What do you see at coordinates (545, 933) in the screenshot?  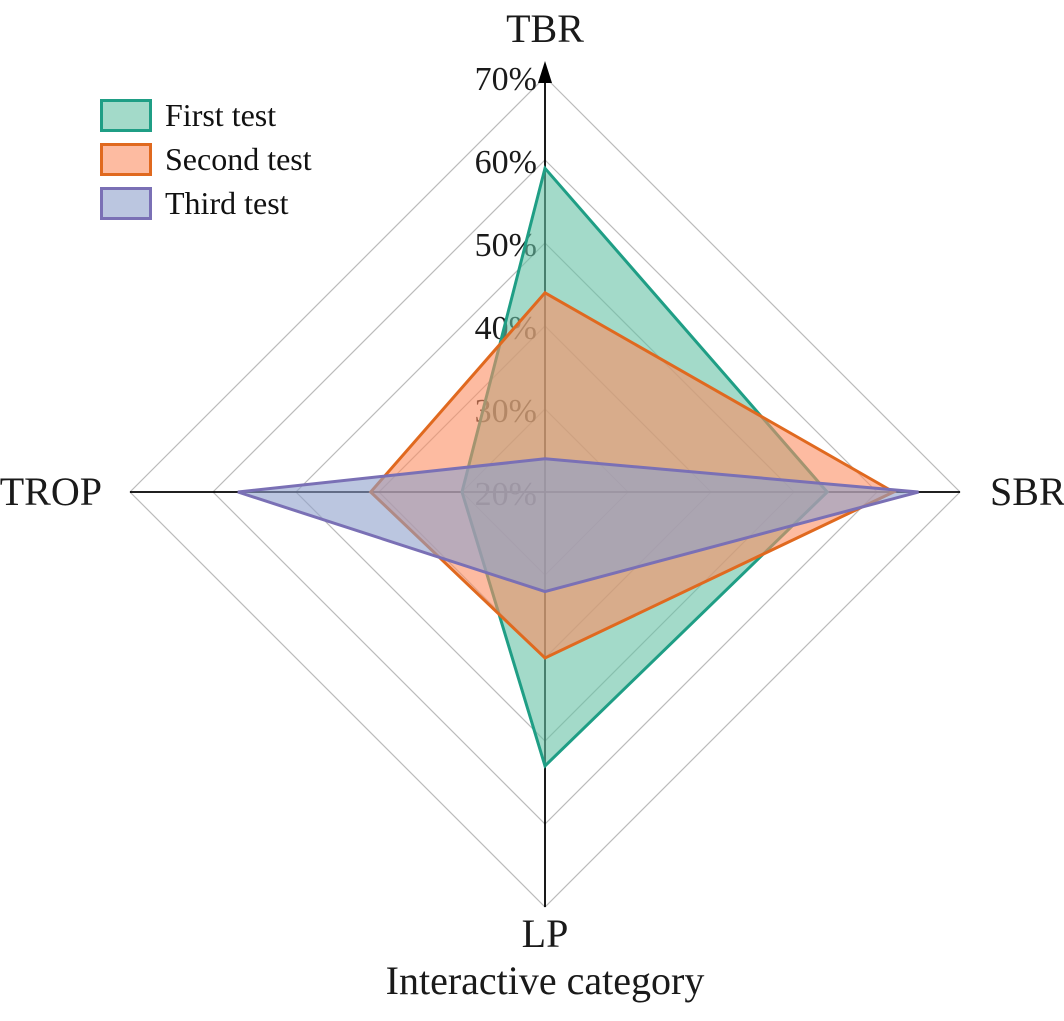 I see `axis-label-lp: LP` at bounding box center [545, 933].